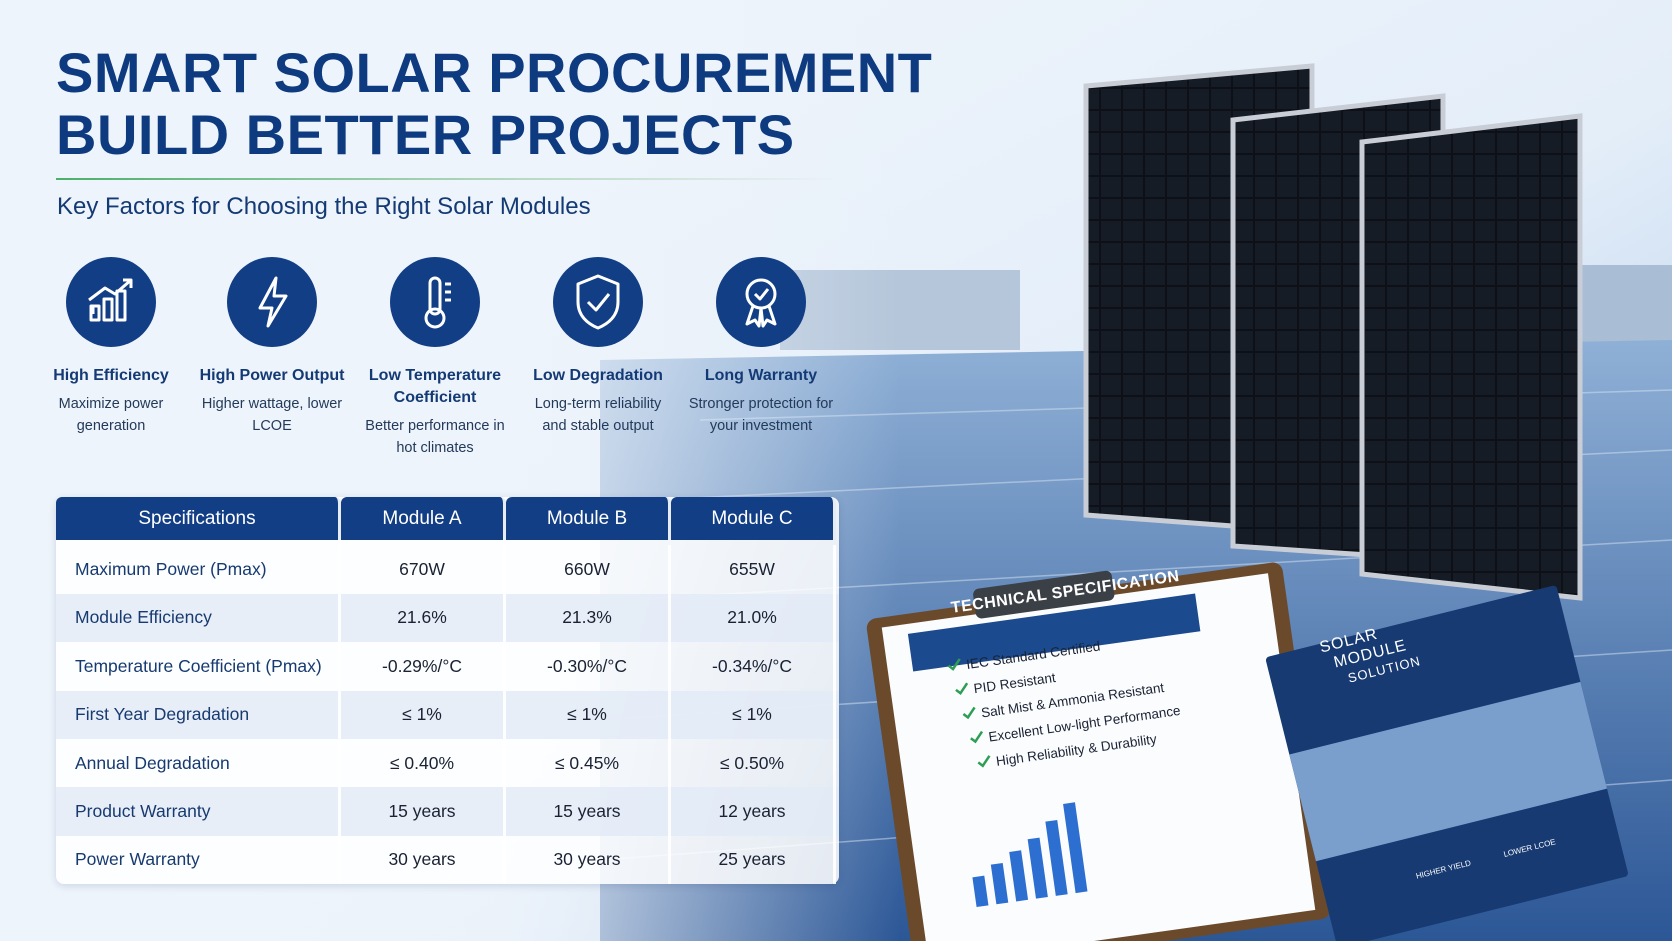 This screenshot has width=1672, height=941. What do you see at coordinates (588, 666) in the screenshot?
I see `table-cell: -0.30%/°C` at bounding box center [588, 666].